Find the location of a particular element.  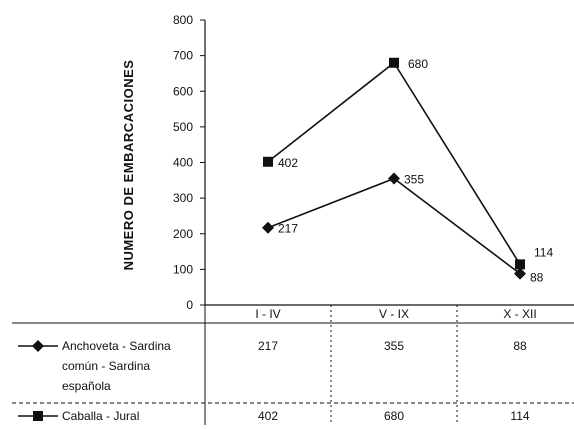

table-cell: 217 is located at coordinates (268, 346).